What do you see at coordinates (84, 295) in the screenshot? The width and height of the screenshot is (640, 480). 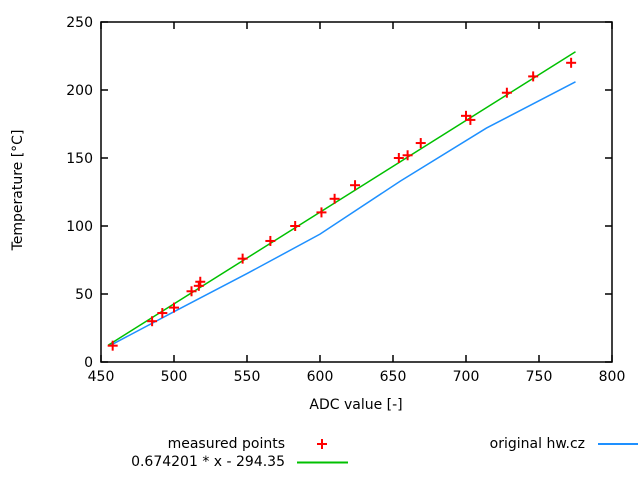 I see `y-tick-label: 50` at bounding box center [84, 295].